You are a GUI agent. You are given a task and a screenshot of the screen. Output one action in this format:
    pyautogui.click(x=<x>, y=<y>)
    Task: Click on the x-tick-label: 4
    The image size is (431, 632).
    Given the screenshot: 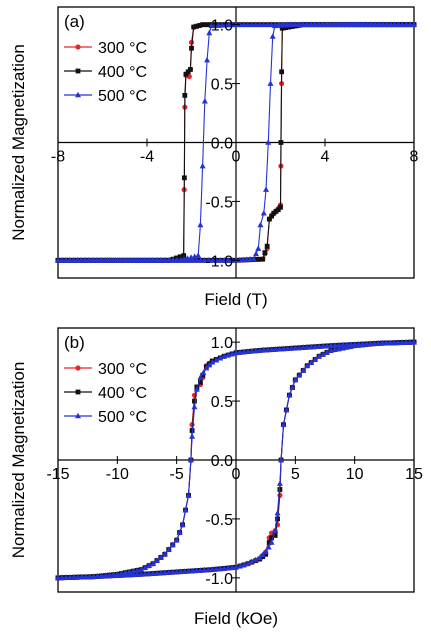 What is the action you would take?
    pyautogui.click(x=325, y=157)
    